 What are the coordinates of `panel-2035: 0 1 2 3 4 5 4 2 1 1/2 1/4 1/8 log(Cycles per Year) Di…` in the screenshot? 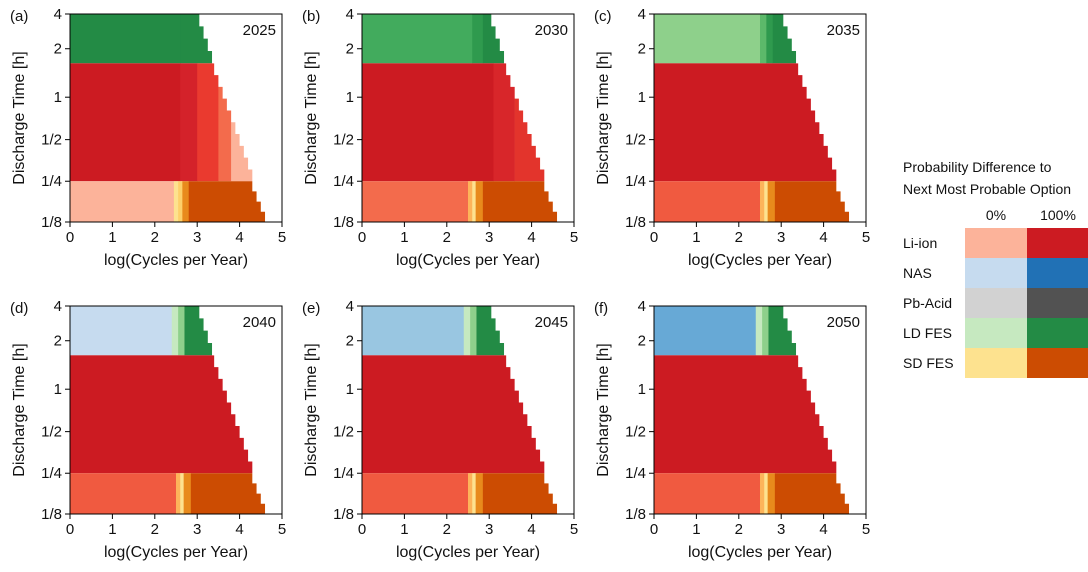 It's located at (732, 137).